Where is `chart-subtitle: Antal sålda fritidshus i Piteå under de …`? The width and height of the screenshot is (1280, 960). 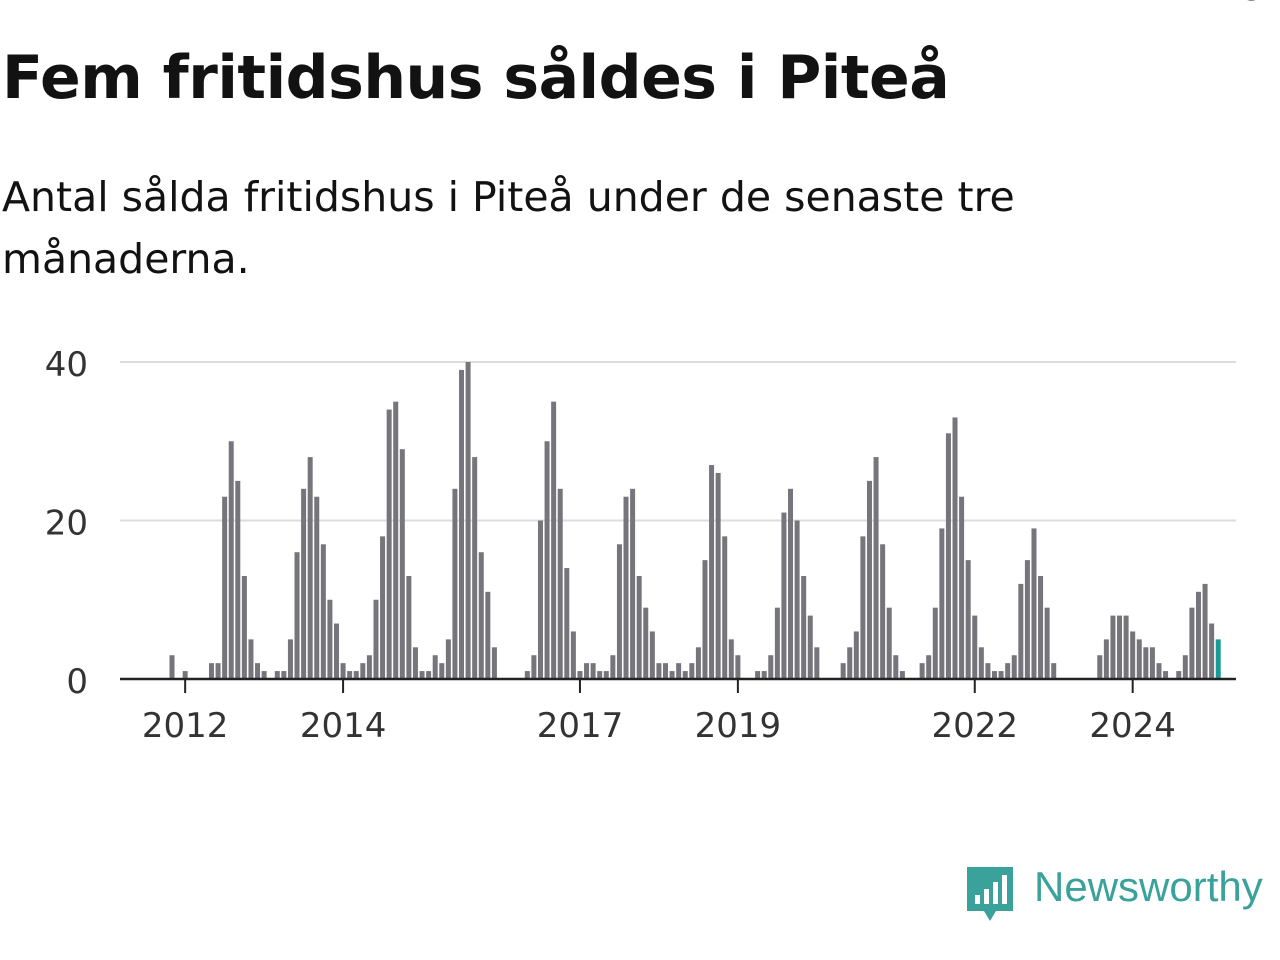
chart-subtitle: Antal sålda fritidshus i Piteå under de … is located at coordinates (508, 228).